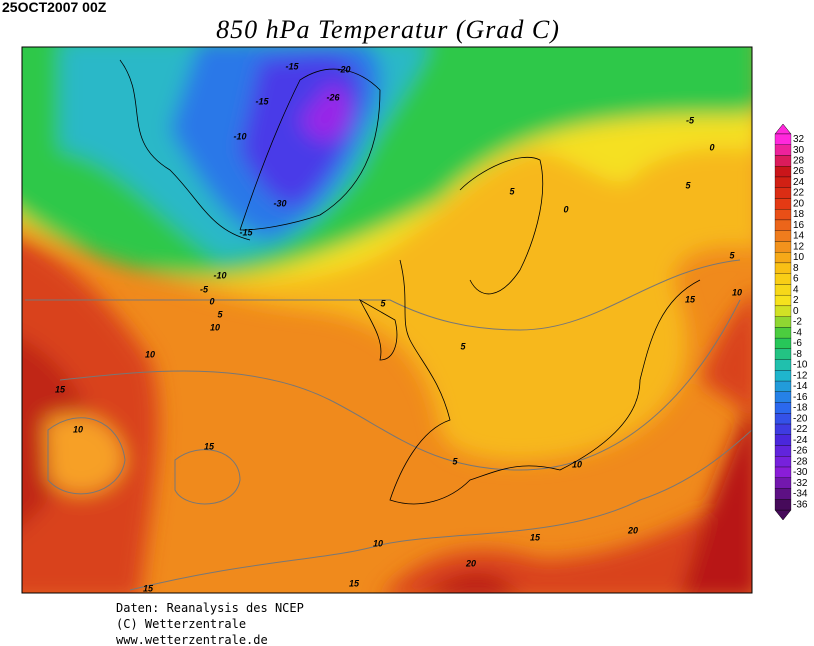 This screenshot has width=814, height=646. Describe the element at coordinates (799, 214) in the screenshot. I see `colorbar-label: 18` at that location.